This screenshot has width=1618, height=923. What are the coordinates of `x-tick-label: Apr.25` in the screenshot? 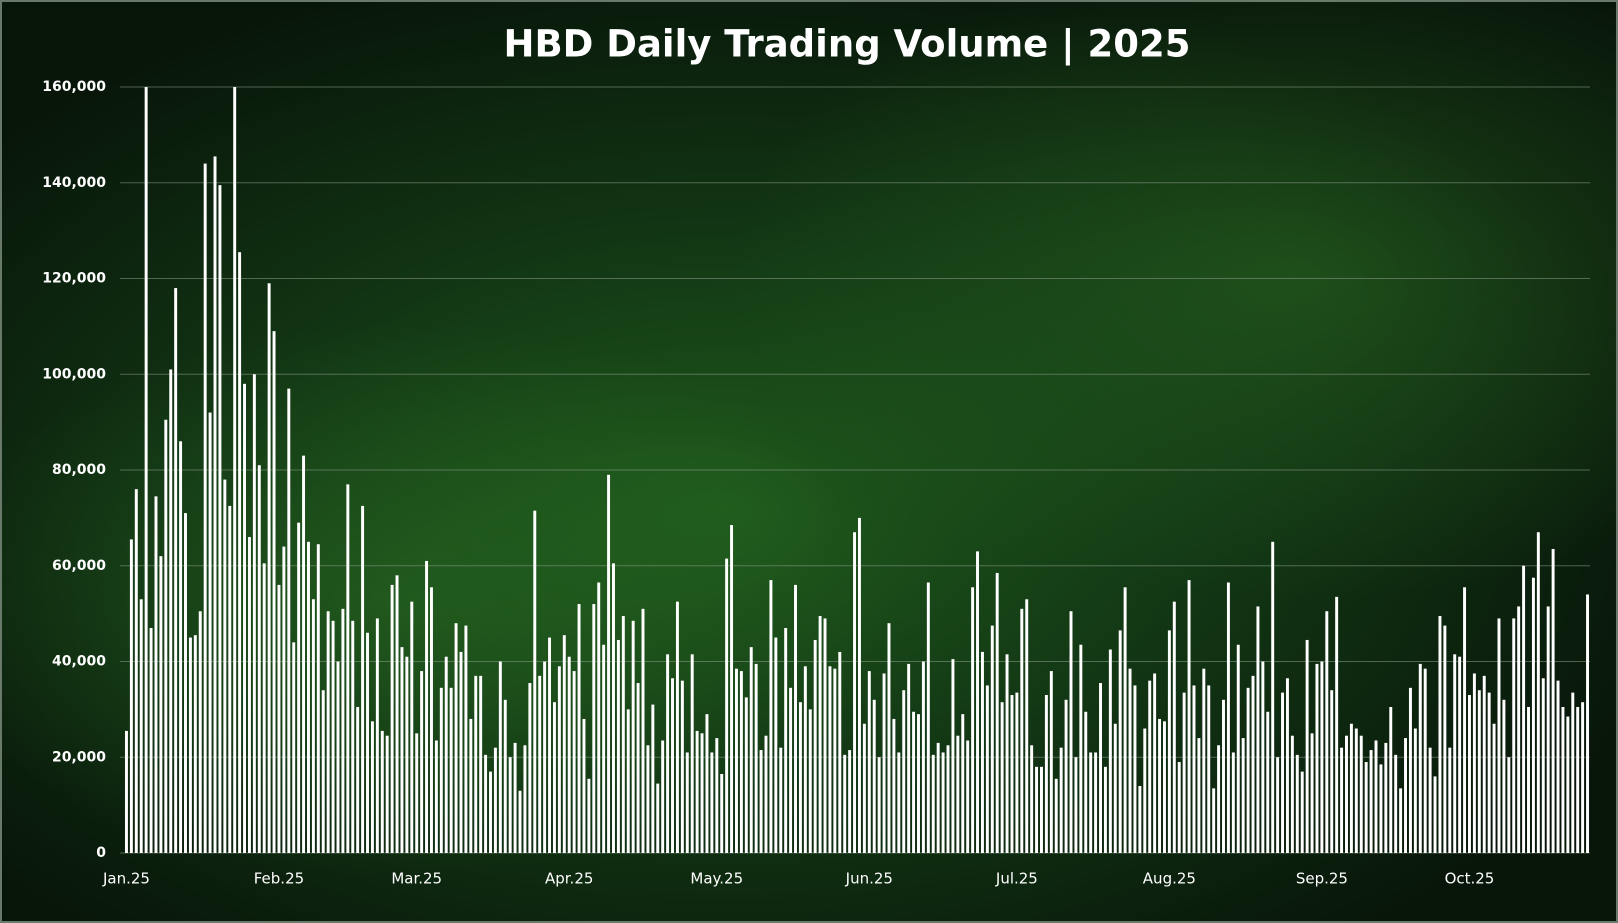 It's located at (569, 879).